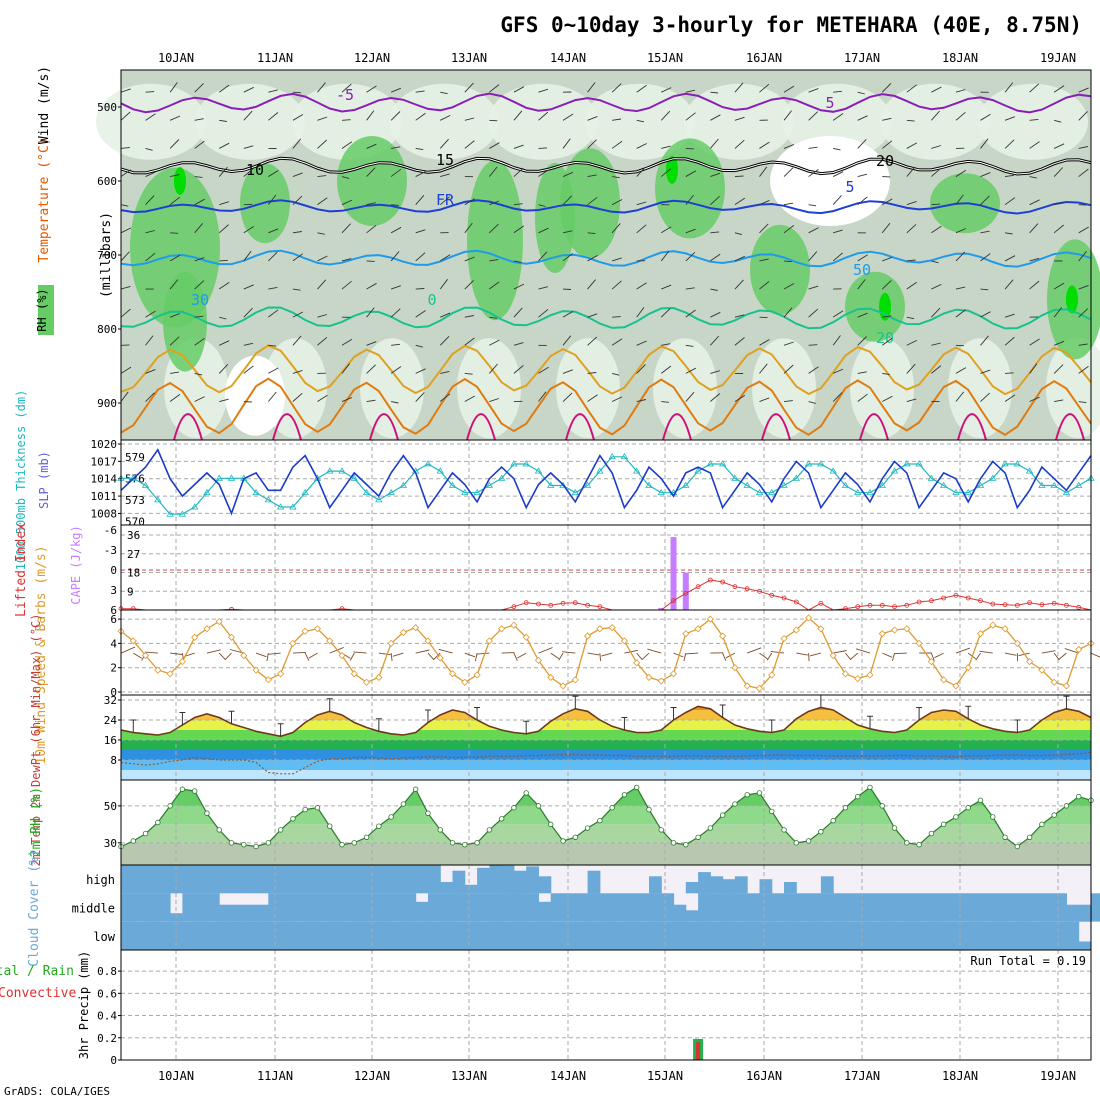 The image size is (1100, 1100). Describe the element at coordinates (84, 1005) in the screenshot. I see `precip-axis-label: 3hr Precip (mm)` at that location.